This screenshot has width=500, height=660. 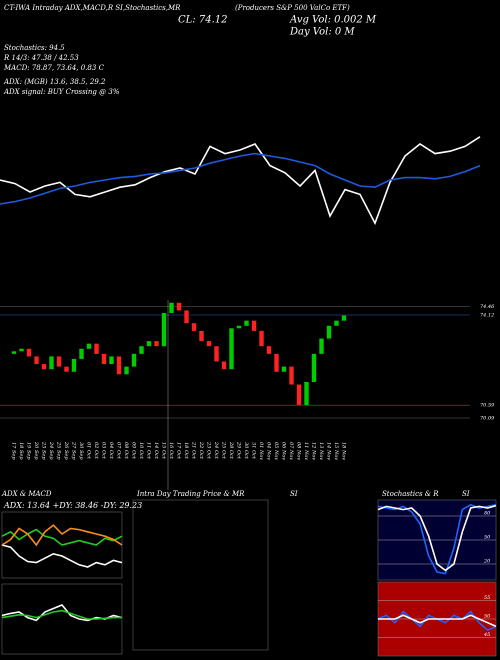 I want to click on x-tick-label: 04 Nov, so click(x=269, y=451).